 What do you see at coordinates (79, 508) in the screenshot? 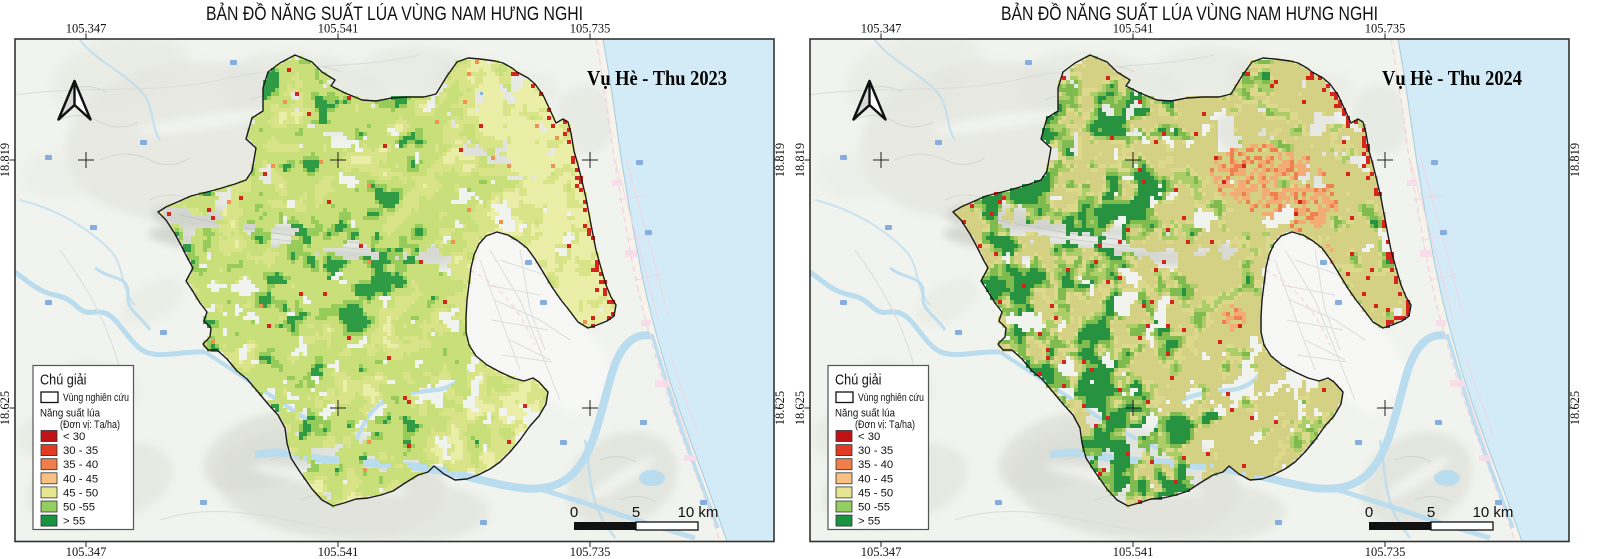
I see `svg-text: 50 -55` at bounding box center [79, 508].